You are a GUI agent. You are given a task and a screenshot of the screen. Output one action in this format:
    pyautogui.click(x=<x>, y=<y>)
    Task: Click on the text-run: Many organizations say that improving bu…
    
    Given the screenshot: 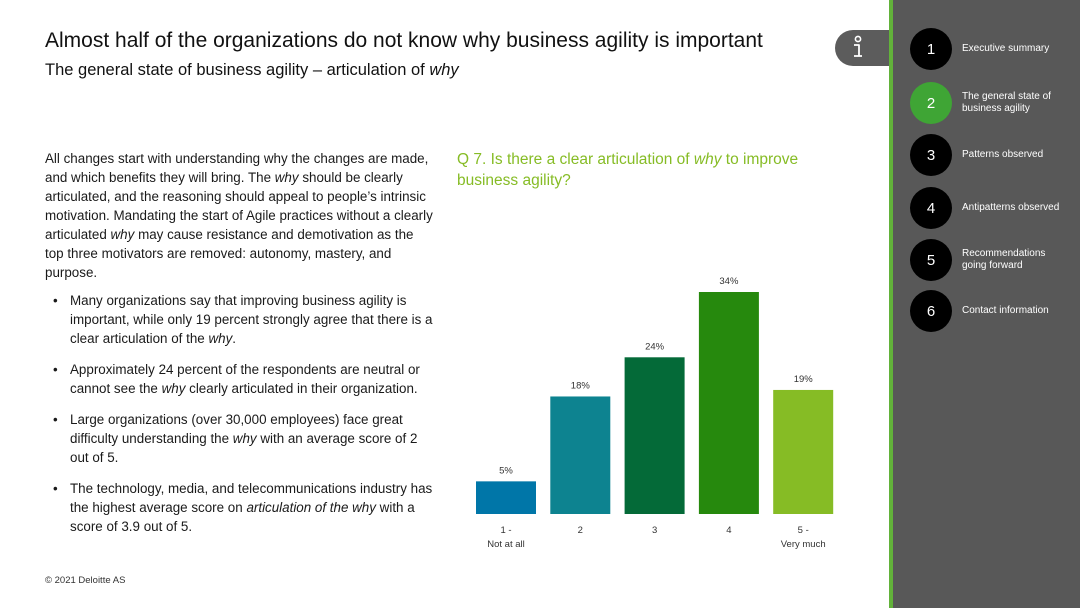 What is the action you would take?
    pyautogui.click(x=251, y=319)
    